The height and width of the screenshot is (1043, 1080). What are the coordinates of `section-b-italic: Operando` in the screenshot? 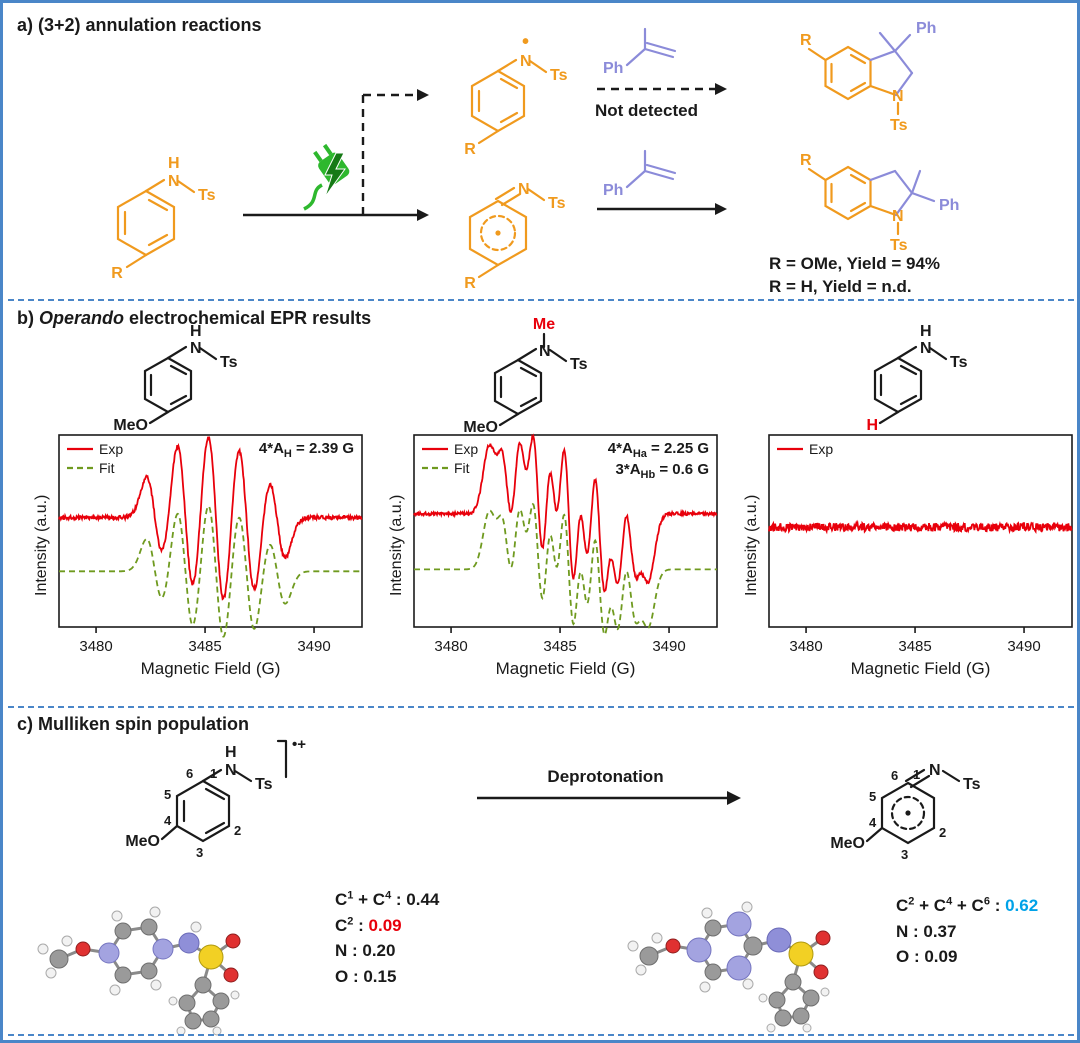 It's located at (82, 318).